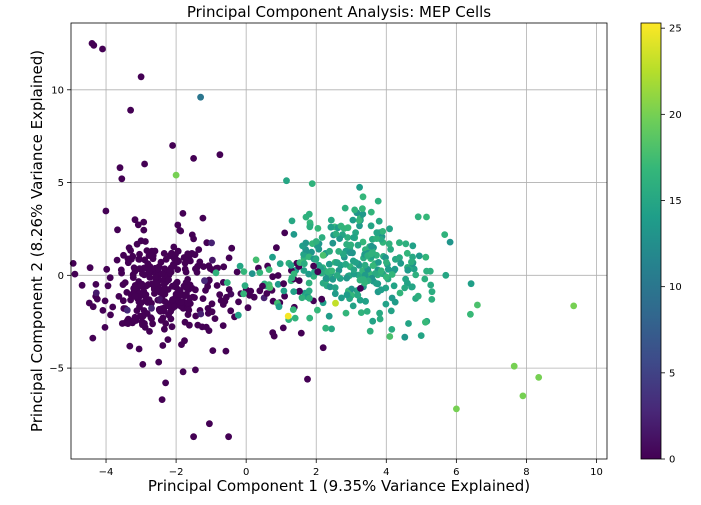  I want to click on colorbar-tick-label: 0, so click(672, 460).